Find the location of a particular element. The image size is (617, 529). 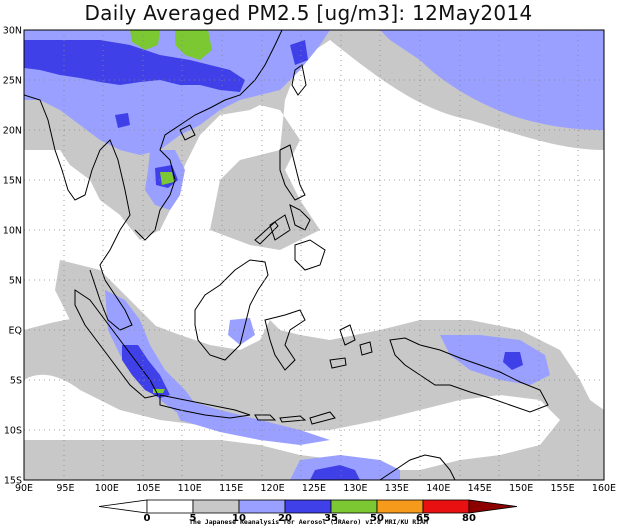

coastline-luzon is located at coordinates (292, 172).